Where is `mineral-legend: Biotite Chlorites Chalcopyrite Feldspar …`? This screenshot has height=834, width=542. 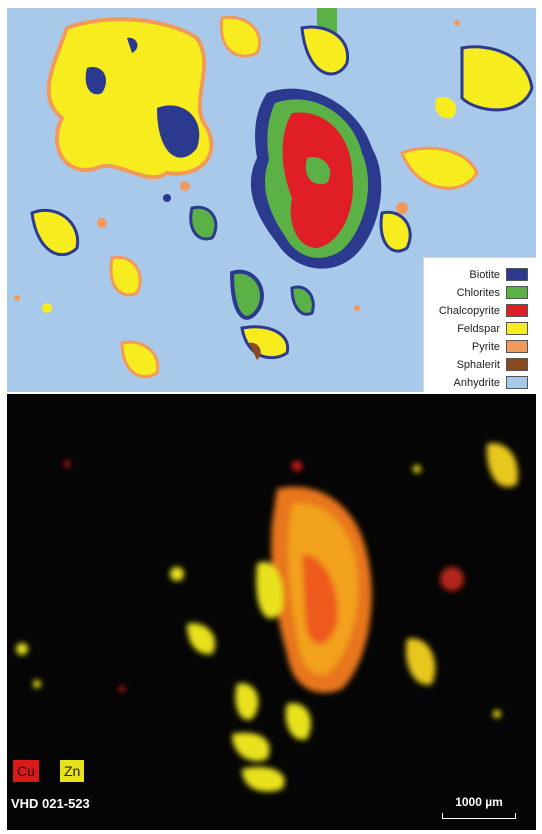
mineral-legend: Biotite Chlorites Chalcopyrite Feldspar … is located at coordinates (479, 324).